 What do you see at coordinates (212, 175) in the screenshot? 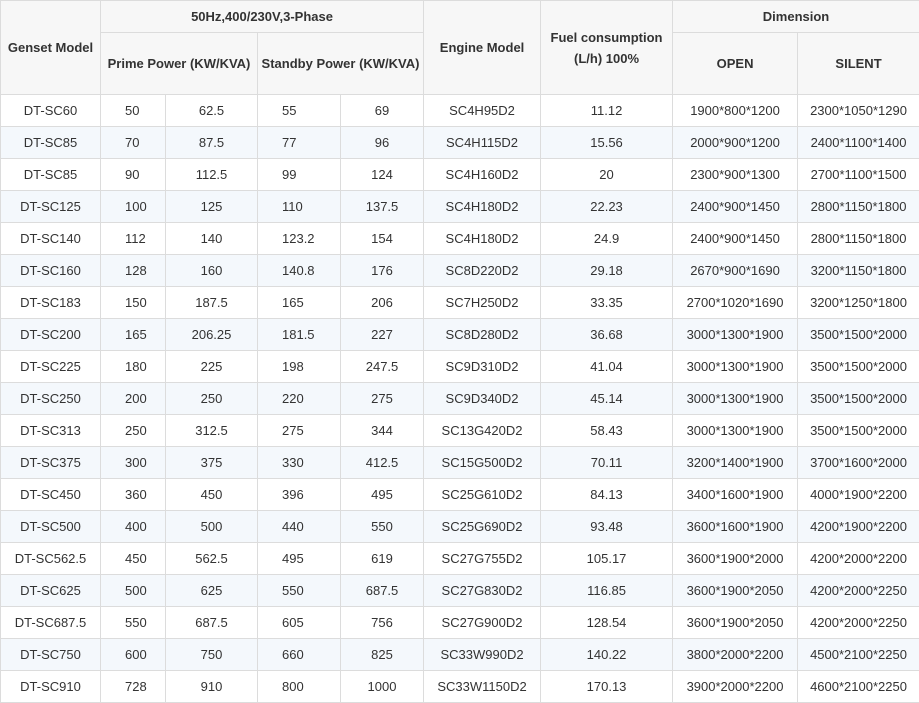
I see `prime-kva-cell: 112.5` at bounding box center [212, 175].